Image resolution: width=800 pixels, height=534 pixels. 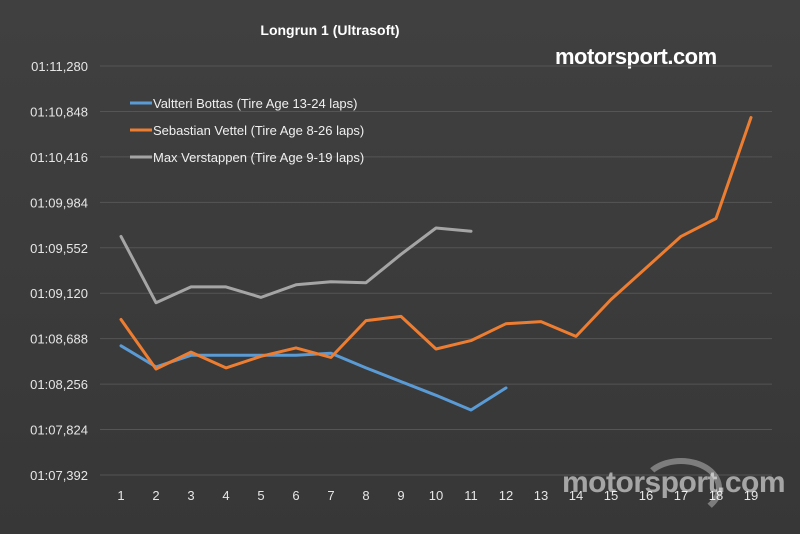 I want to click on x-tick-label: 5, so click(x=260, y=495).